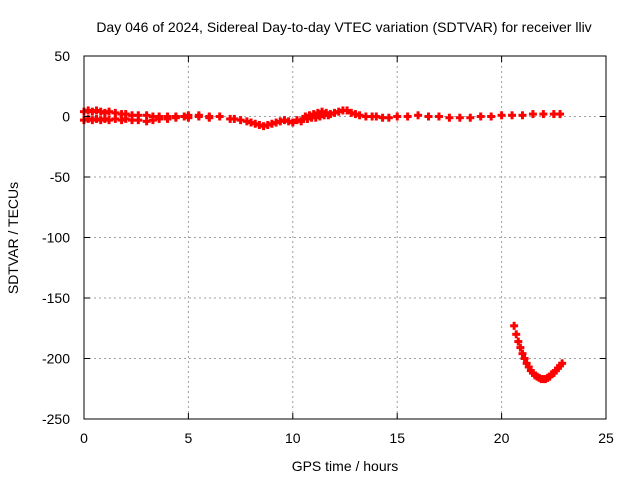  What do you see at coordinates (56, 359) in the screenshot?
I see `y-tick-label: -200` at bounding box center [56, 359].